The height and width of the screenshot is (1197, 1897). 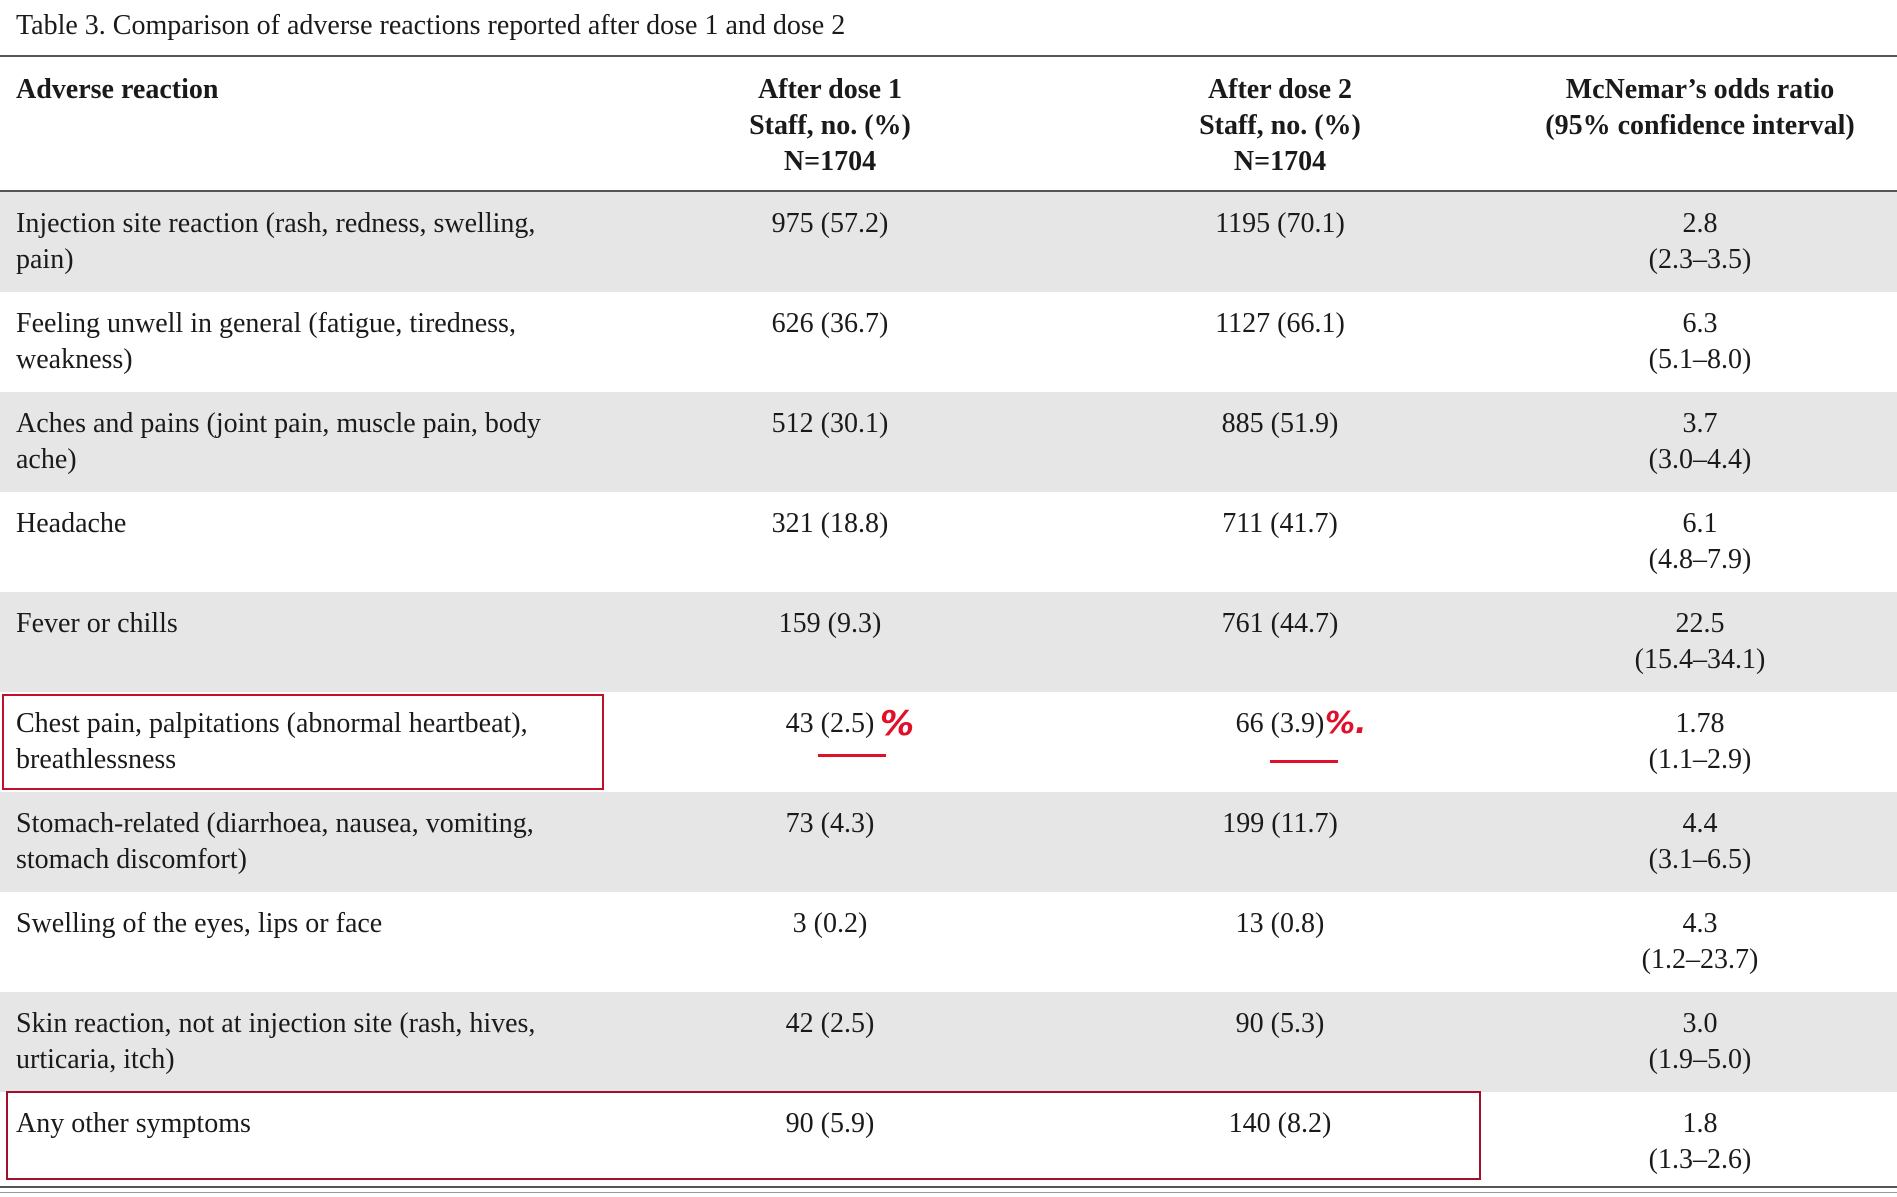 I want to click on dose2-cell: 13 (0.8), so click(x=1280, y=923).